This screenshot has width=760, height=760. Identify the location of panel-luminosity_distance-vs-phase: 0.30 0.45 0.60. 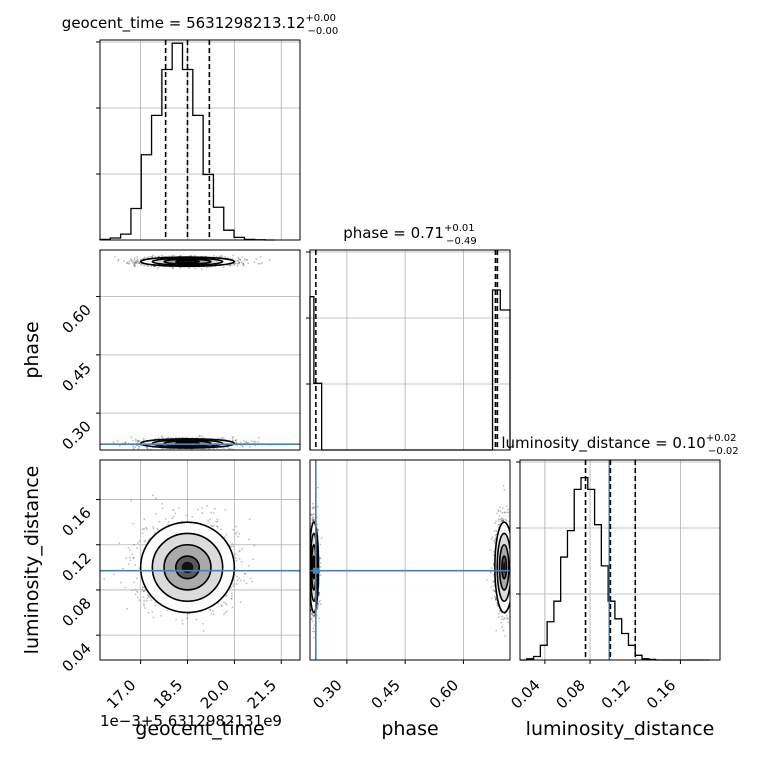
(414, 586).